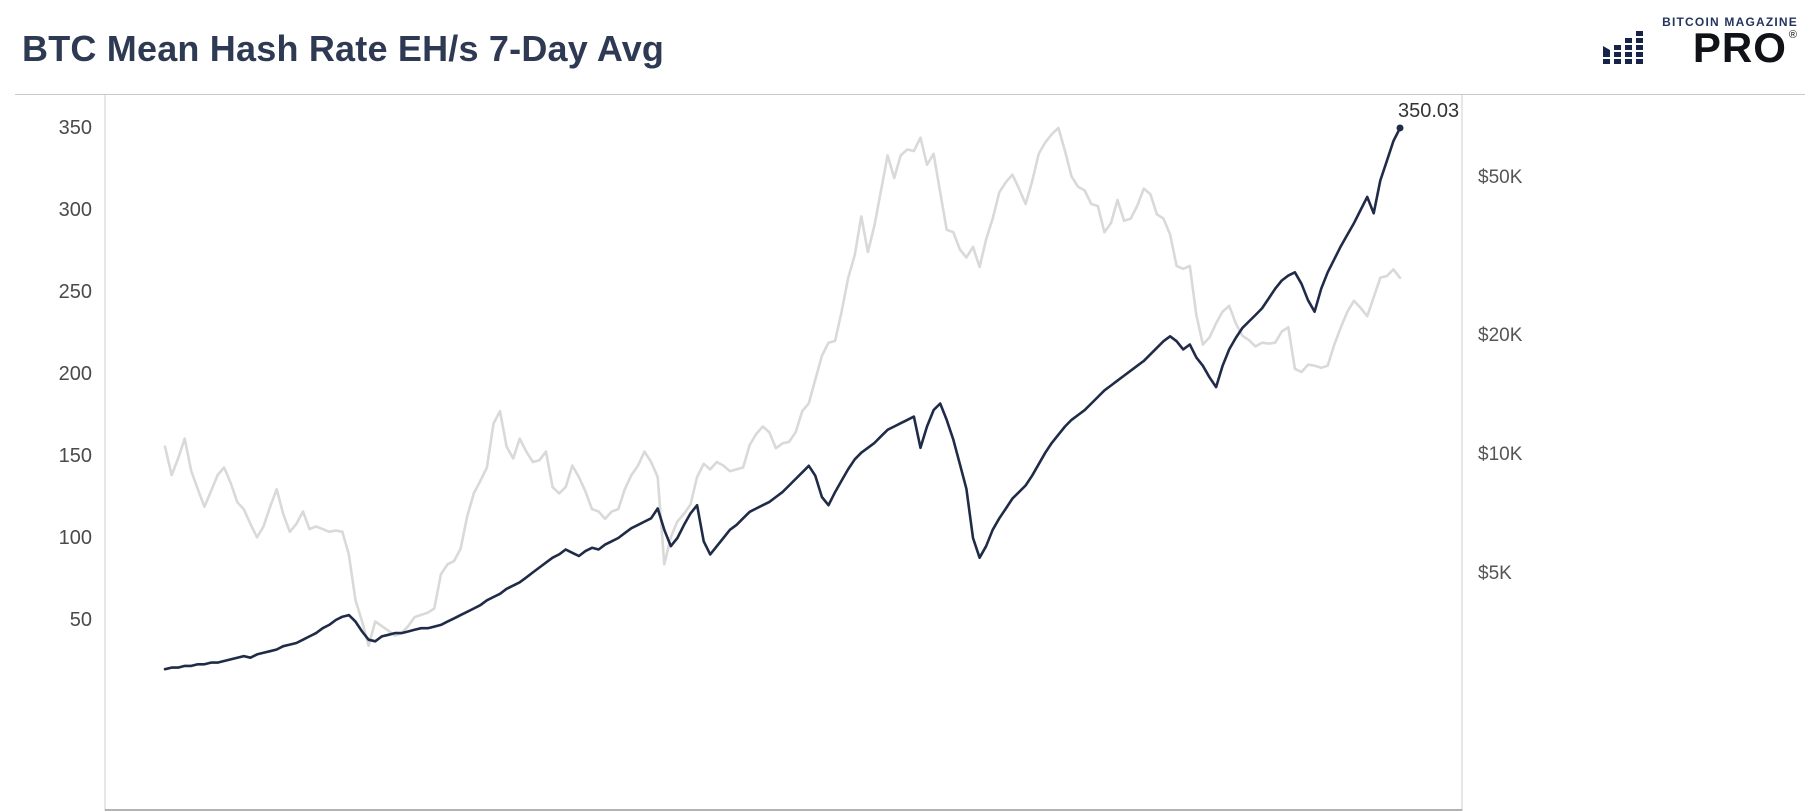  Describe the element at coordinates (1739, 47) in the screenshot. I see `logo-pro-word: PRO` at that location.